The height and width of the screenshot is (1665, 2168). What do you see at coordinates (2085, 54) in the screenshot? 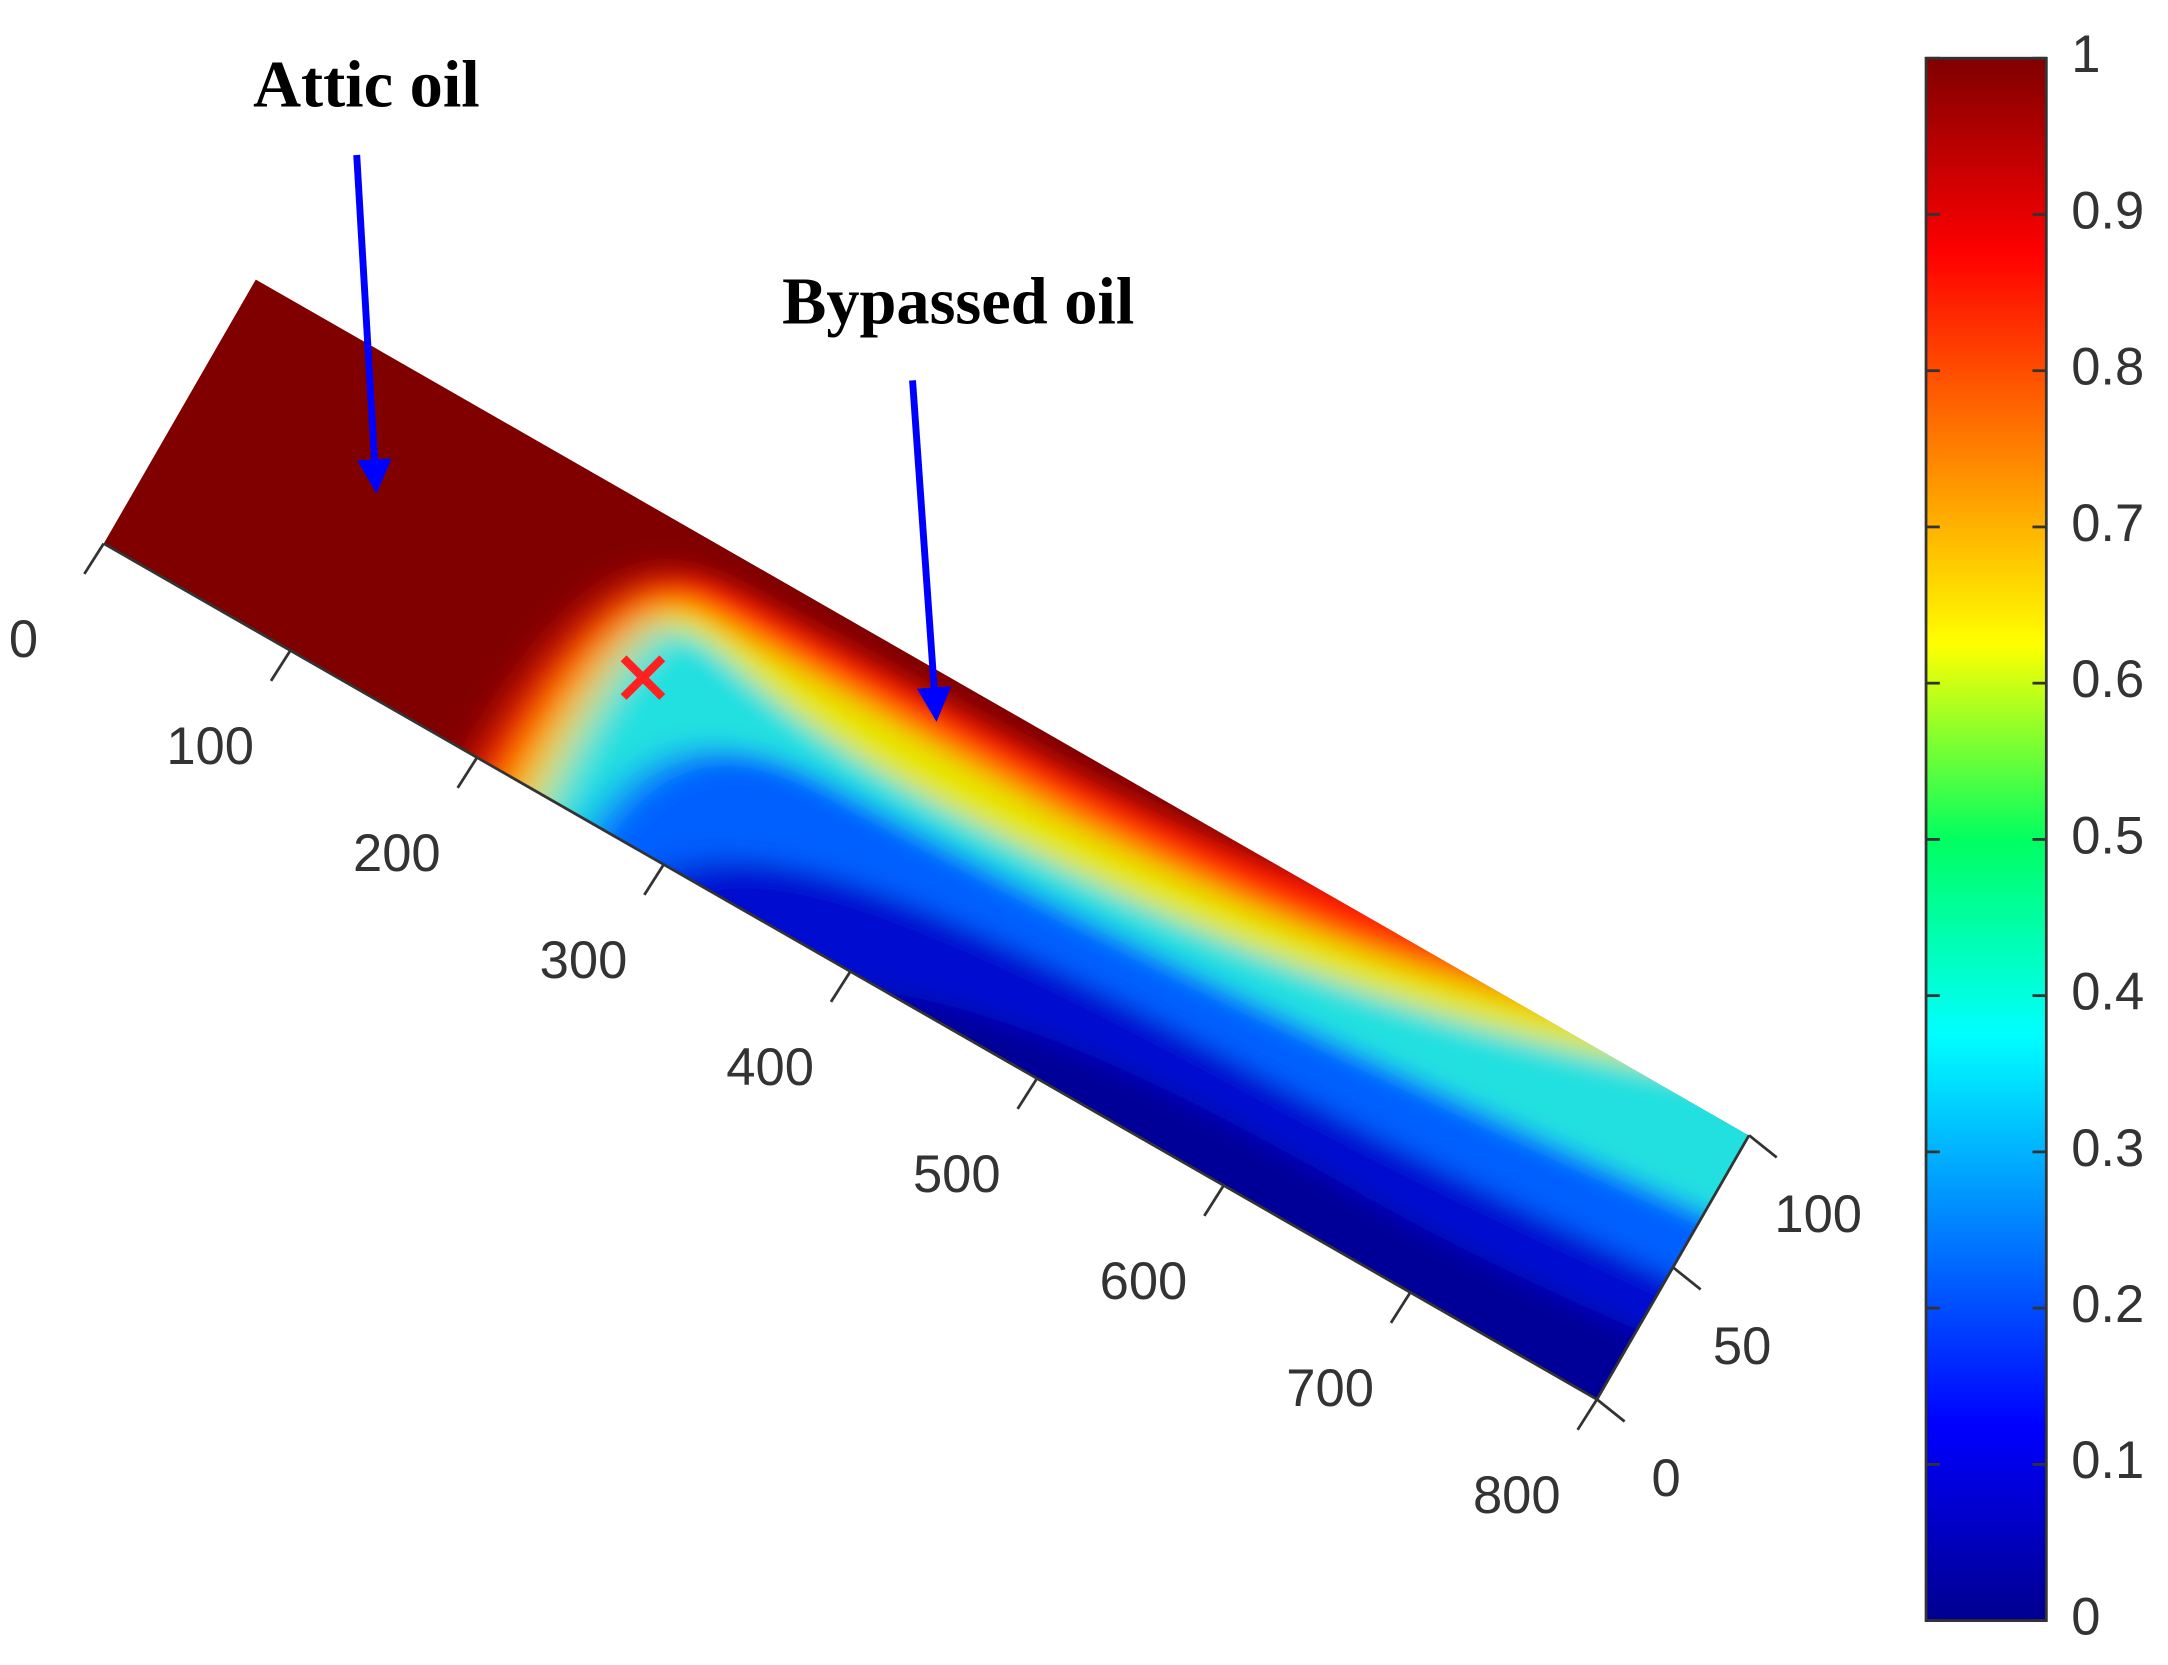
I see `colorbar-tick-label: 1` at bounding box center [2085, 54].